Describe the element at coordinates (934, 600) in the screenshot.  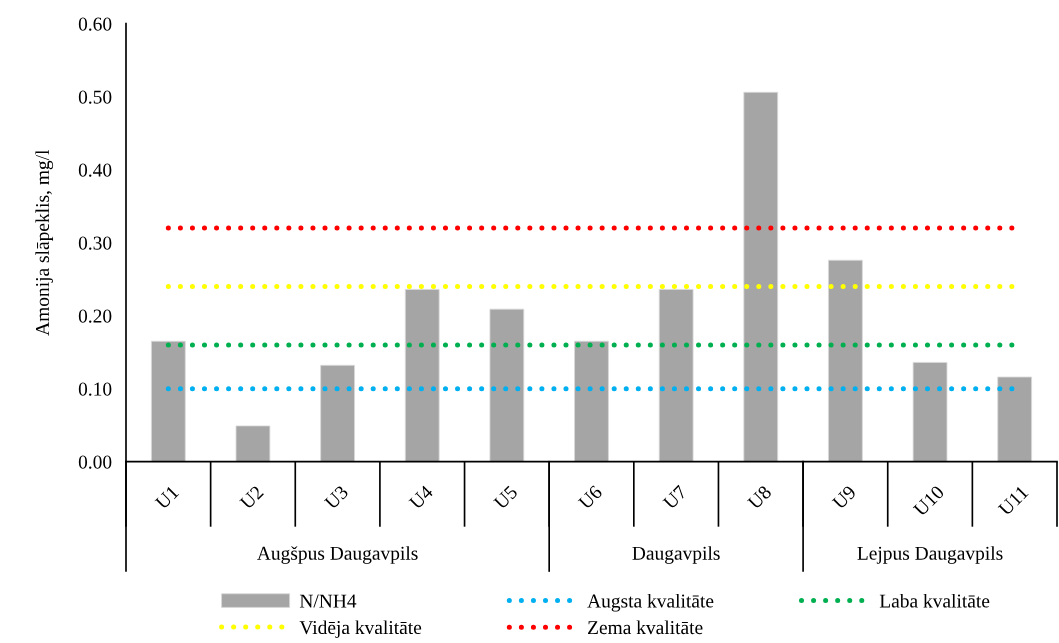
I see `legend-label: Laba kvalitāte` at that location.